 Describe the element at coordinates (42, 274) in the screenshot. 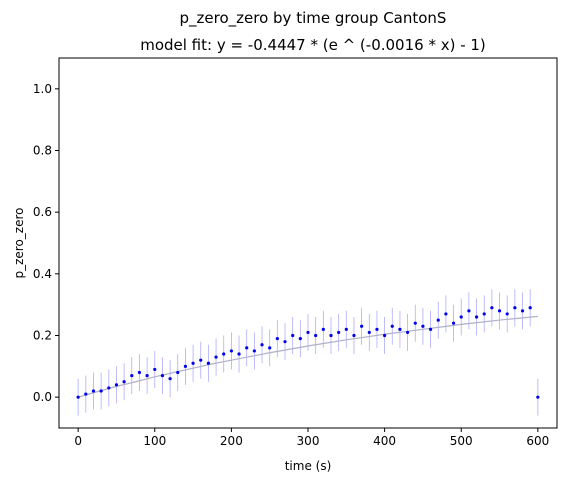

I see `y-tick-label: 0.4` at that location.